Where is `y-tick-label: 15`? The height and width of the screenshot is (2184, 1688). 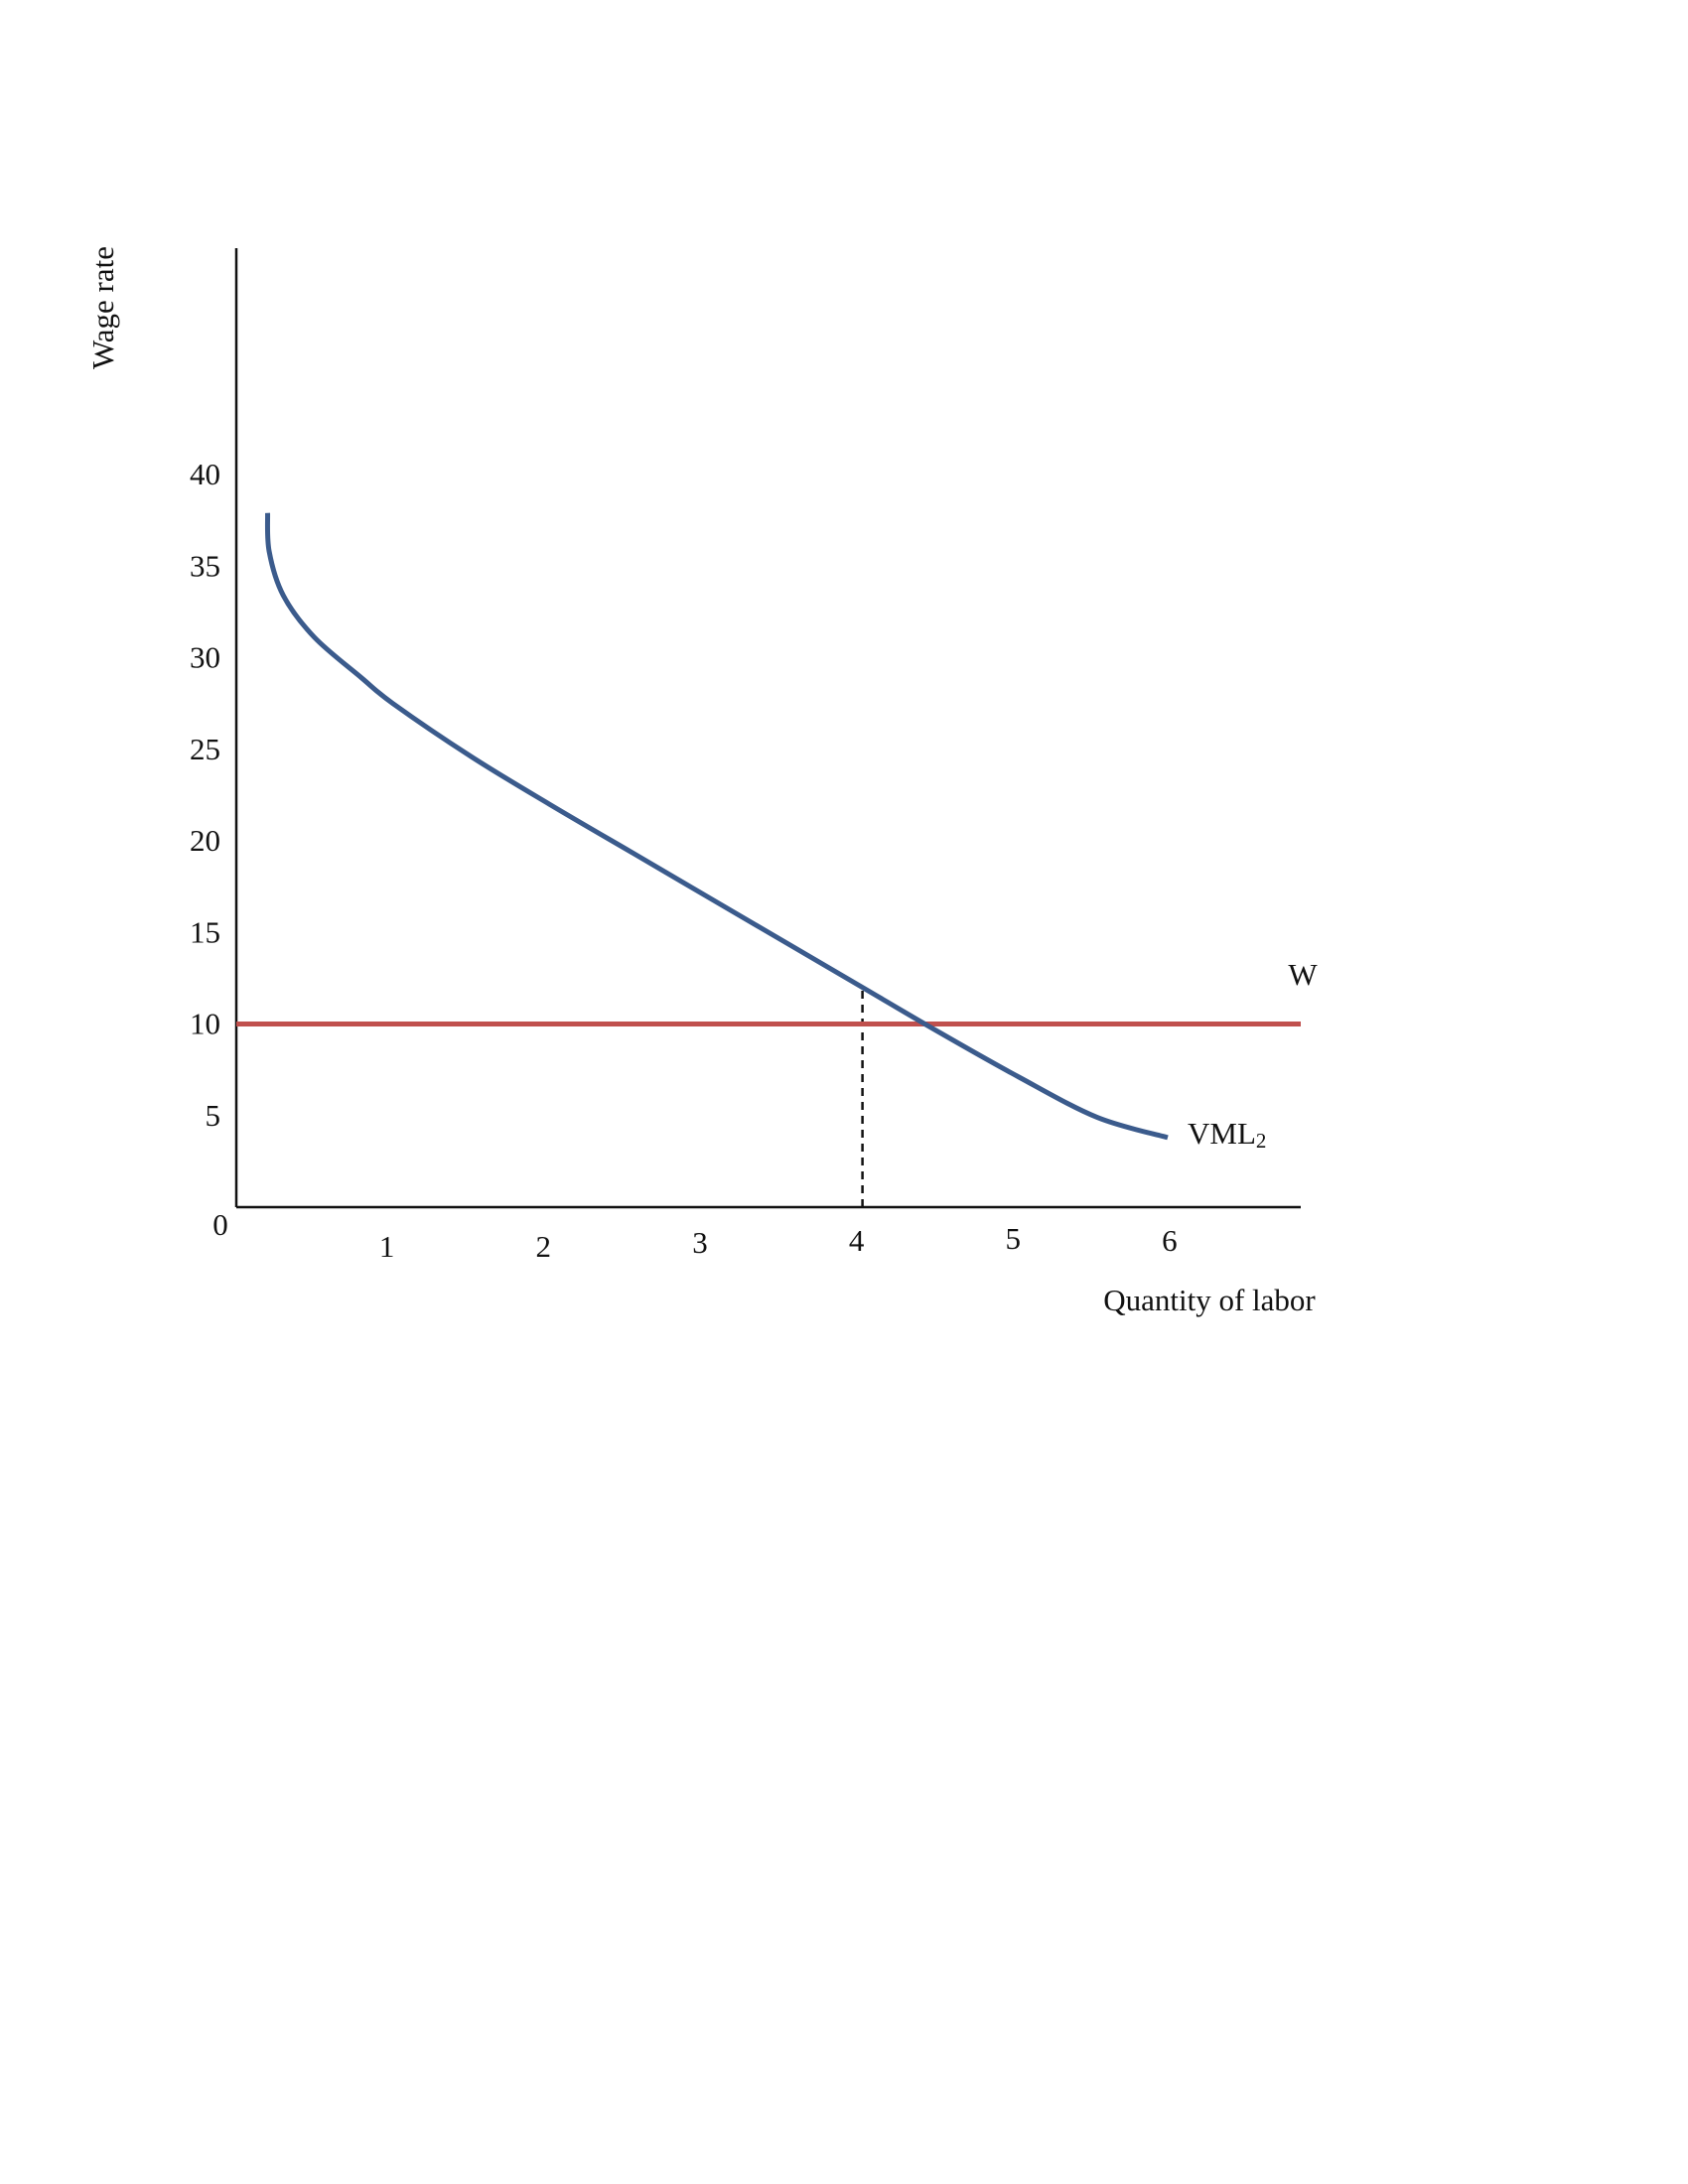 y-tick-label: 15 is located at coordinates (205, 931).